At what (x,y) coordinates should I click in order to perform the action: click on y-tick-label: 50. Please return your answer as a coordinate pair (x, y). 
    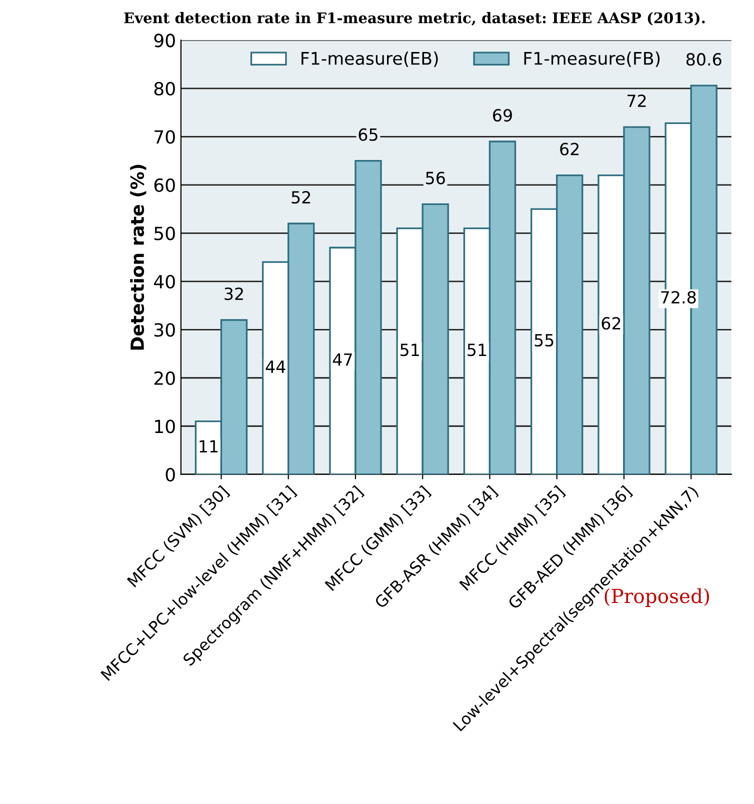
    Looking at the image, I should click on (164, 233).